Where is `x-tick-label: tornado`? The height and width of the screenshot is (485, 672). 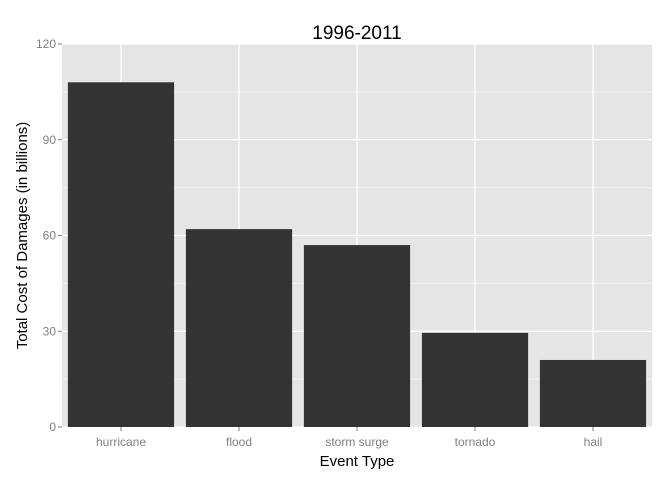
x-tick-label: tornado is located at coordinates (475, 442).